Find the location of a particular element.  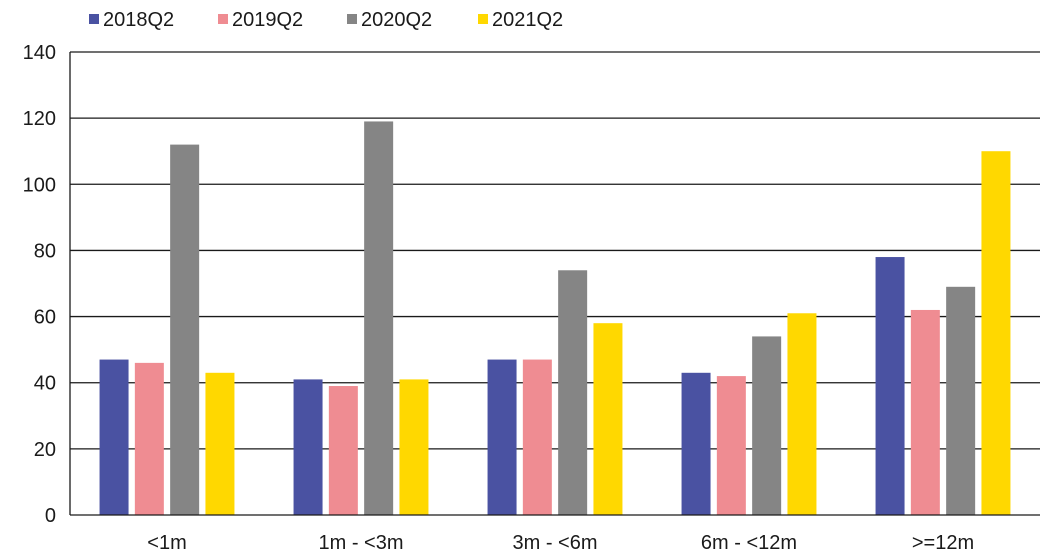

x-tick-label: 3m - <6m is located at coordinates (554, 543).